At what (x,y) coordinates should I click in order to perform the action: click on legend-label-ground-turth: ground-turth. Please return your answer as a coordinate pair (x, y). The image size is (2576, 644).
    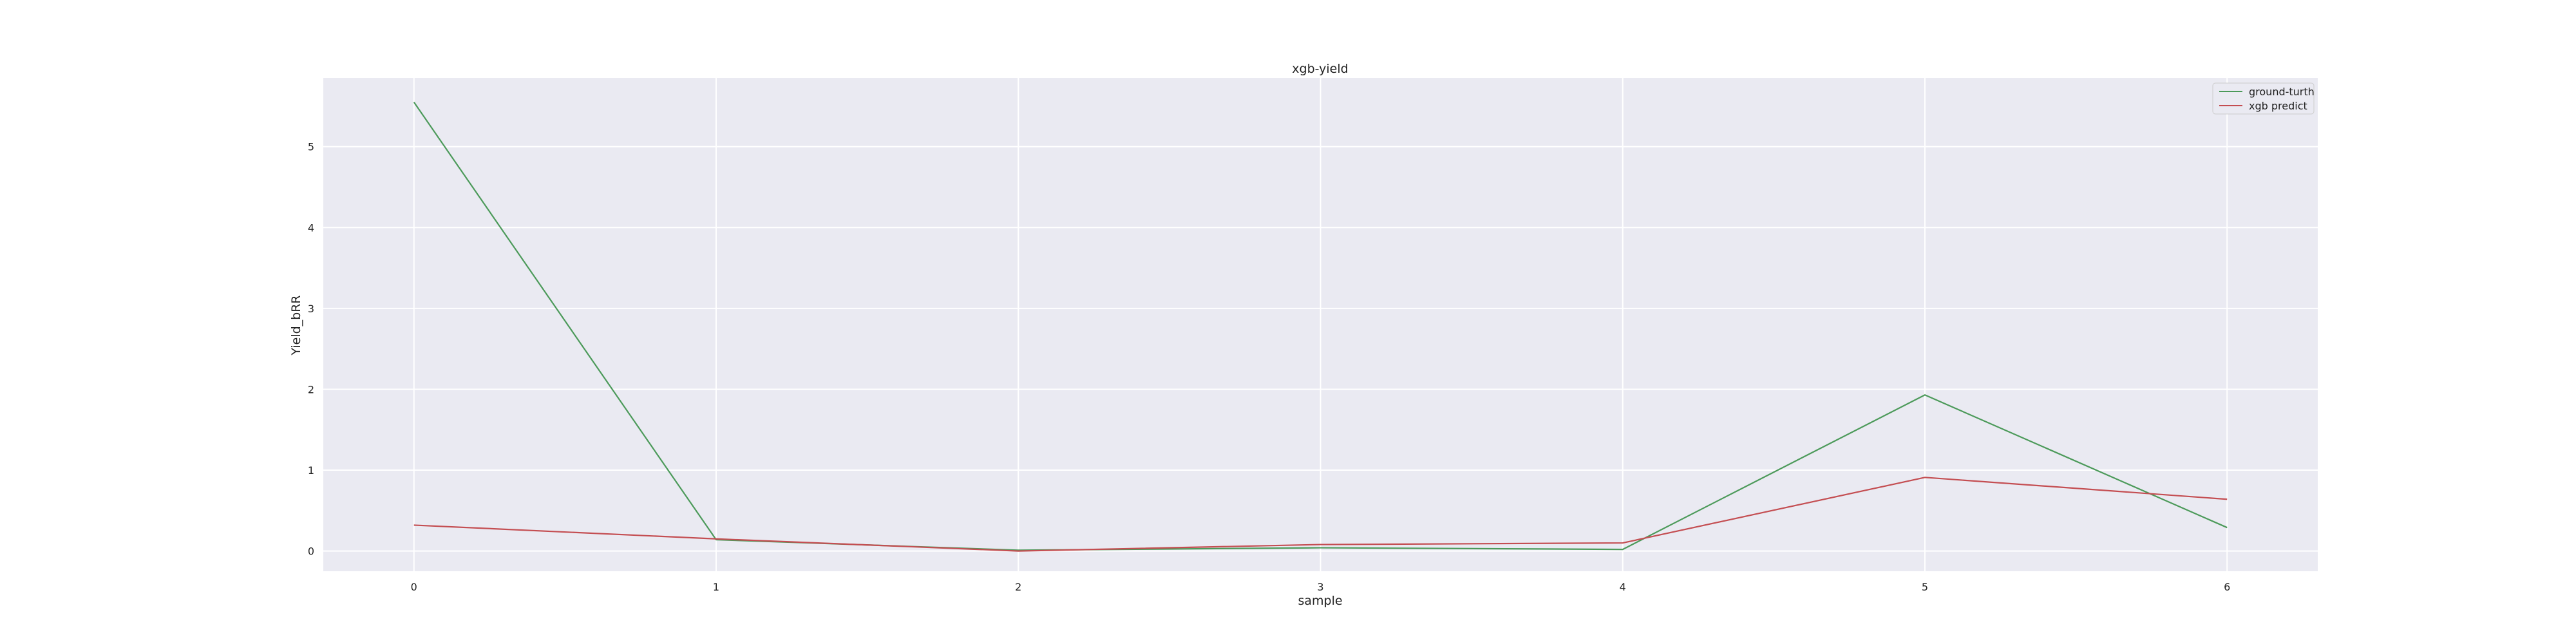
    Looking at the image, I should click on (2282, 92).